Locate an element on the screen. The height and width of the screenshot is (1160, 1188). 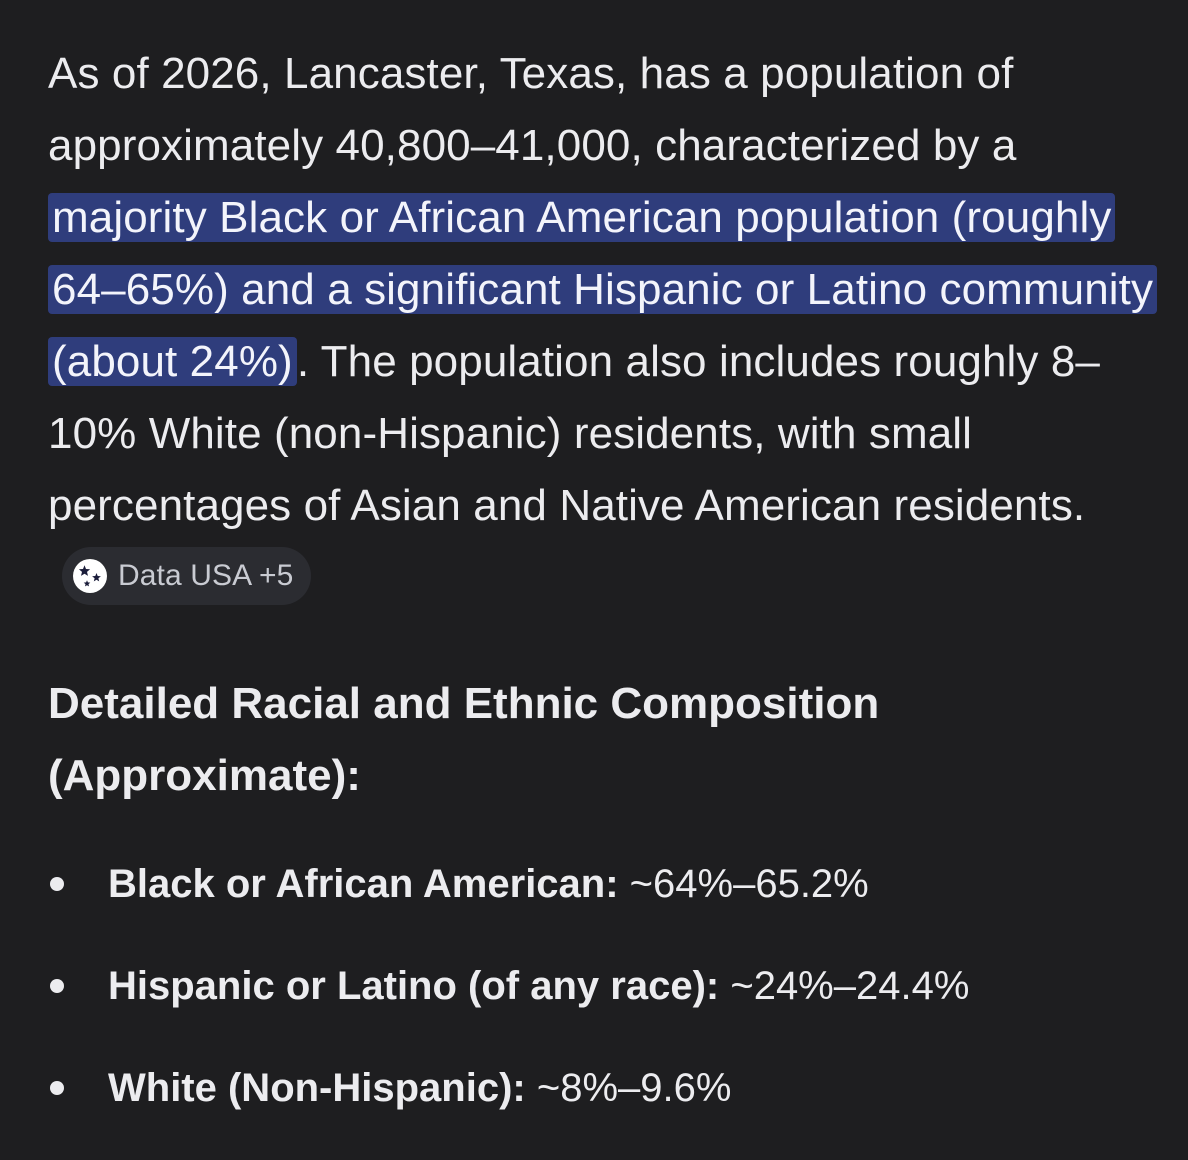
list-item-label: Hispanic or Latino (of any race): is located at coordinates (414, 986).